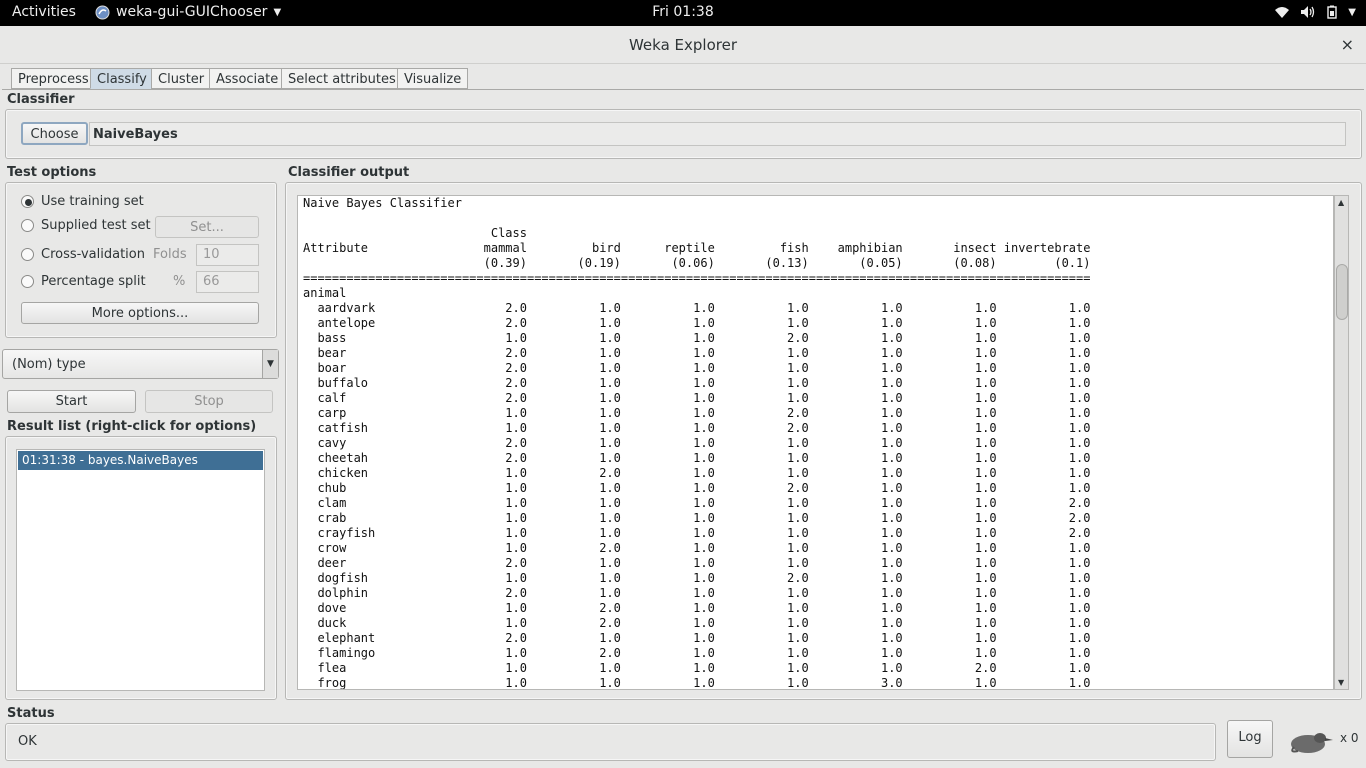  What do you see at coordinates (1282, 12) in the screenshot?
I see `wifi-icon` at bounding box center [1282, 12].